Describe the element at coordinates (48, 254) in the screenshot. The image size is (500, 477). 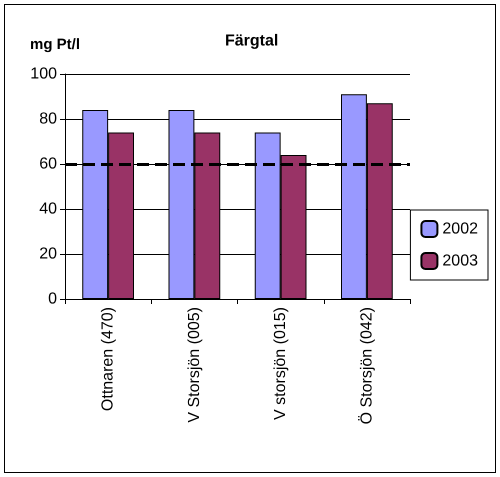
I see `y-tick-label: 20` at that location.